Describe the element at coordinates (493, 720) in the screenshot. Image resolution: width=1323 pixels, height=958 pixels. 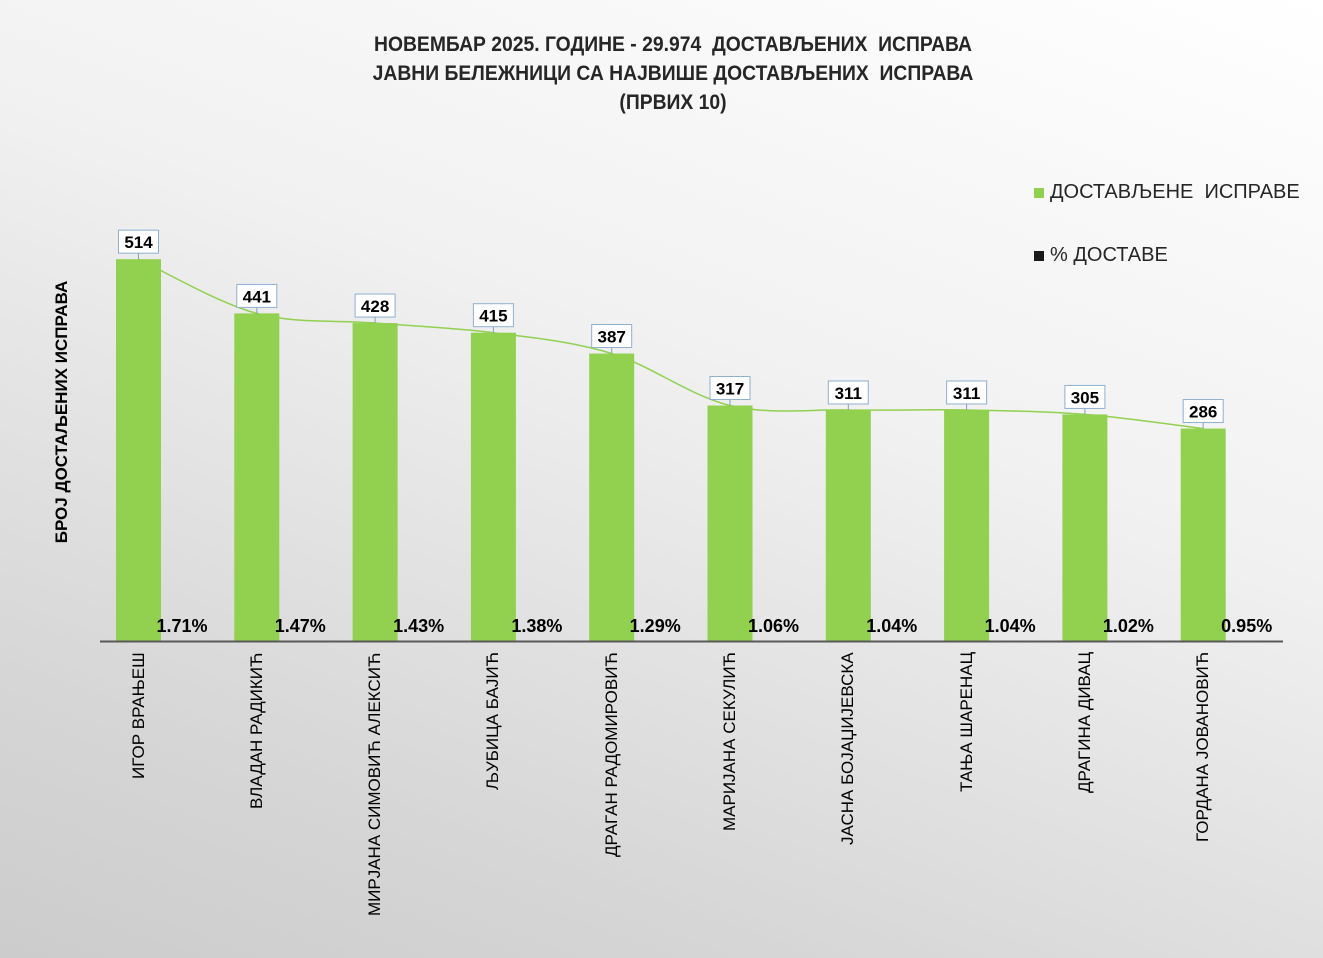
I see `x-tick-label: ЉУБИЦА БАЈИЋ` at that location.